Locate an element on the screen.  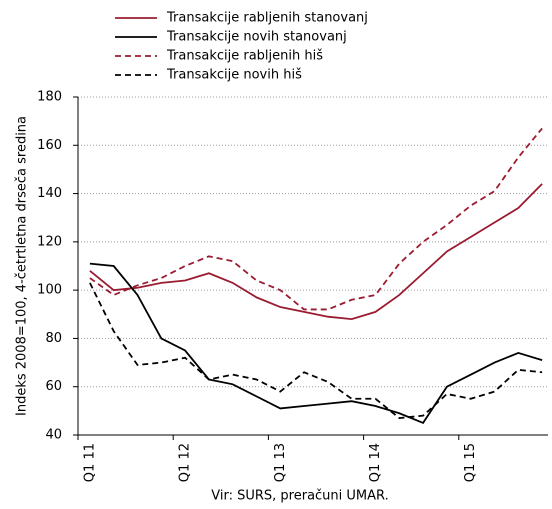
source-note: Vir: SURS, preračuni UMAR. is located at coordinates (299, 496).